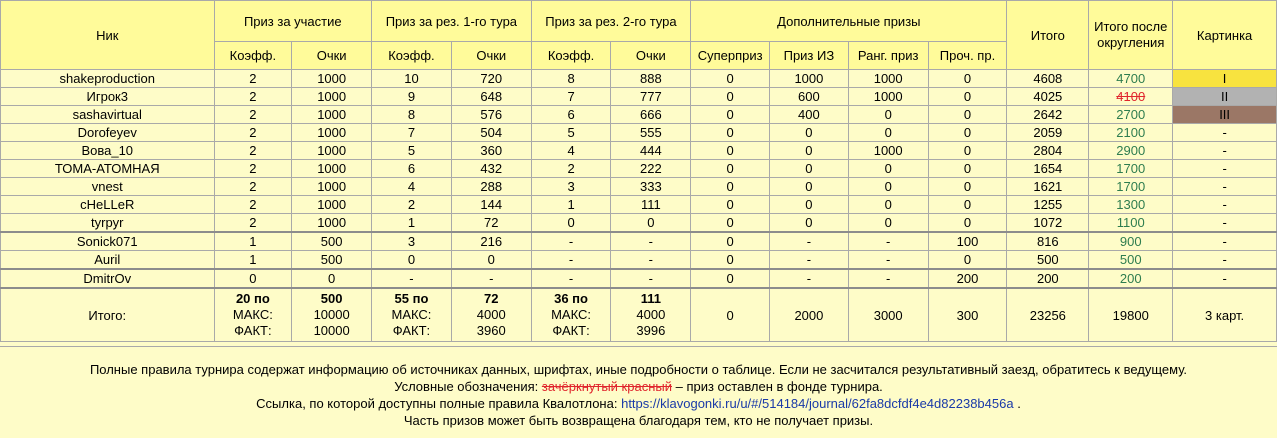 The width and height of the screenshot is (1277, 438). What do you see at coordinates (809, 78) in the screenshot?
I see `cell-prize-iz: 1000` at bounding box center [809, 78].